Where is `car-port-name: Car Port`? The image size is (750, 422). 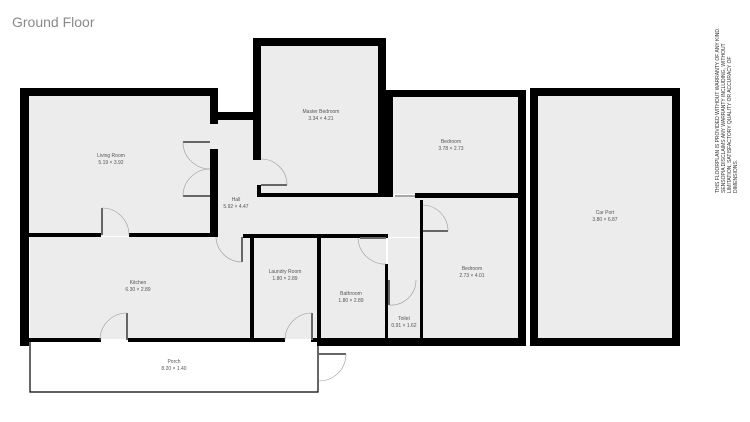
car-port-name: Car Port is located at coordinates (605, 213).